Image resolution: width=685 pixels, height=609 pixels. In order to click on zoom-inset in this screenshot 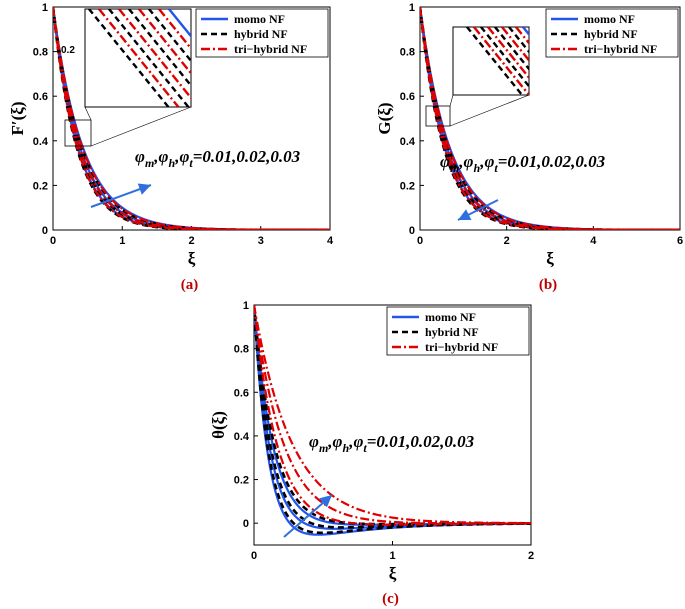, I will do `click(477, 76)`.